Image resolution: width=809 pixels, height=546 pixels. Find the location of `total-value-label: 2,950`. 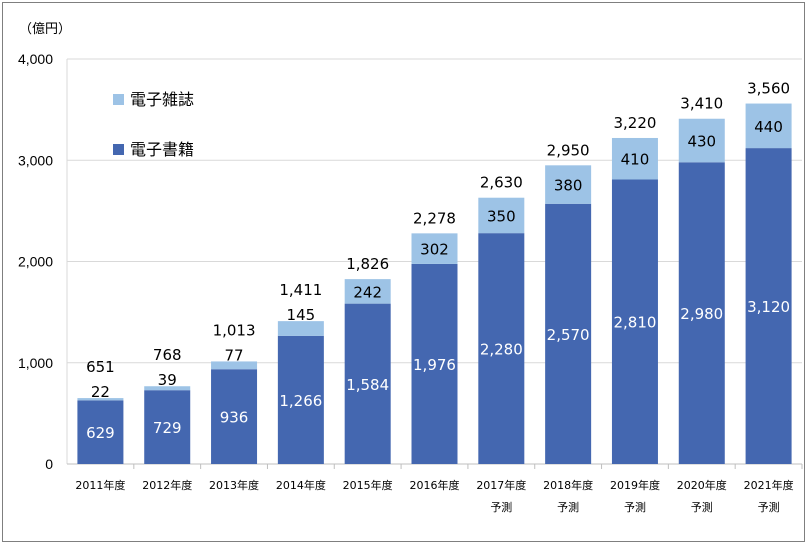

total-value-label: 2,950 is located at coordinates (568, 150).